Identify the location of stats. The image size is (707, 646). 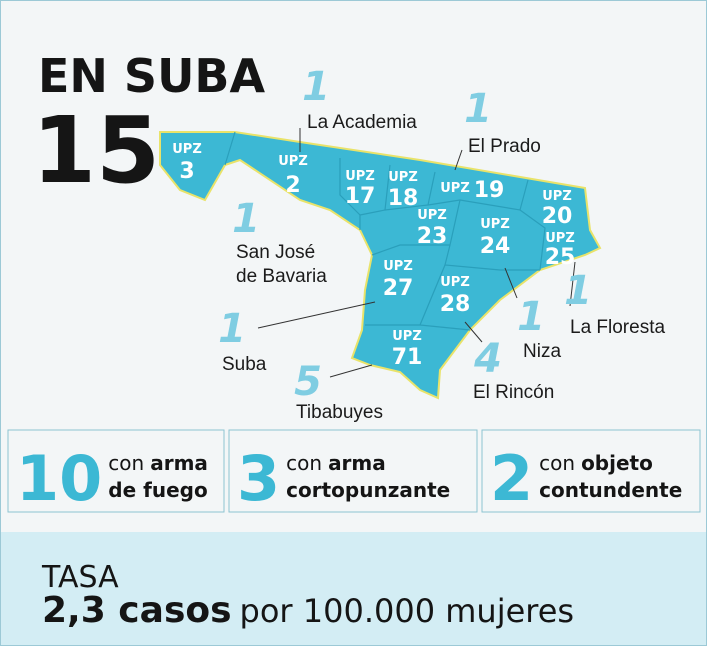
(354, 471).